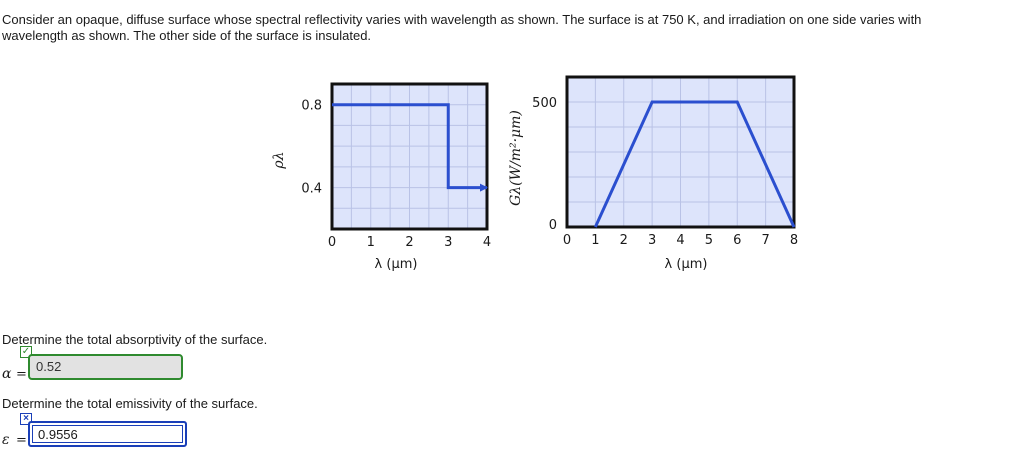 Image resolution: width=1024 pixels, height=462 pixels. What do you see at coordinates (279, 160) in the screenshot?
I see `y-axis-label: ρλ` at bounding box center [279, 160].